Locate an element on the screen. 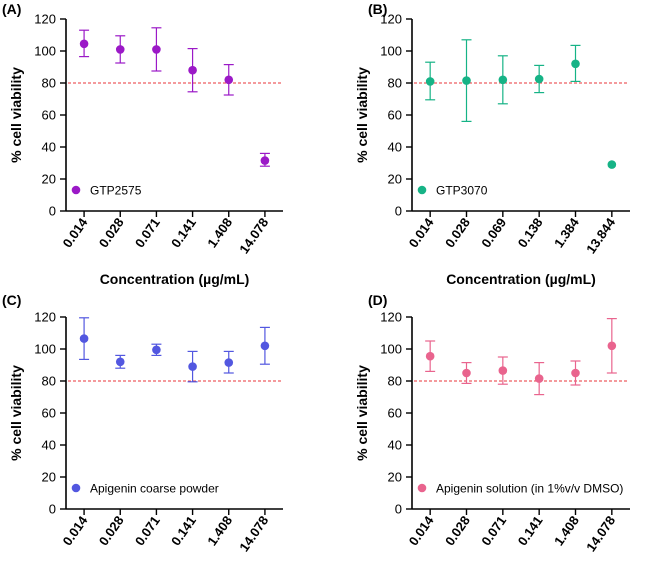 The height and width of the screenshot is (568, 669). panel-label: (D) is located at coordinates (377, 300).